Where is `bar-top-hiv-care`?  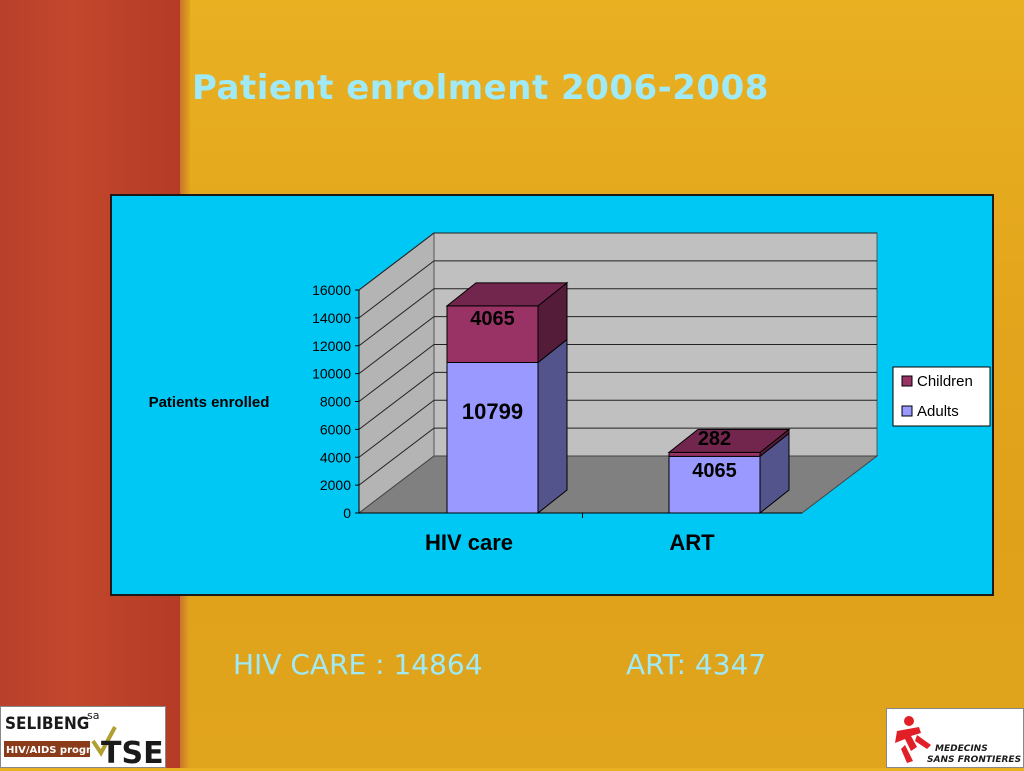 bar-top-hiv-care is located at coordinates (507, 294).